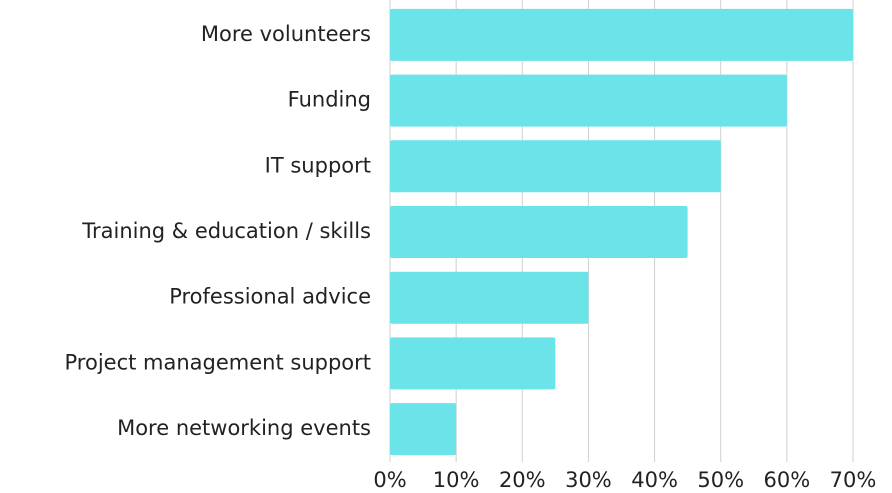 This screenshot has width=892, height=493. I want to click on x-tick-label: 60%, so click(787, 480).